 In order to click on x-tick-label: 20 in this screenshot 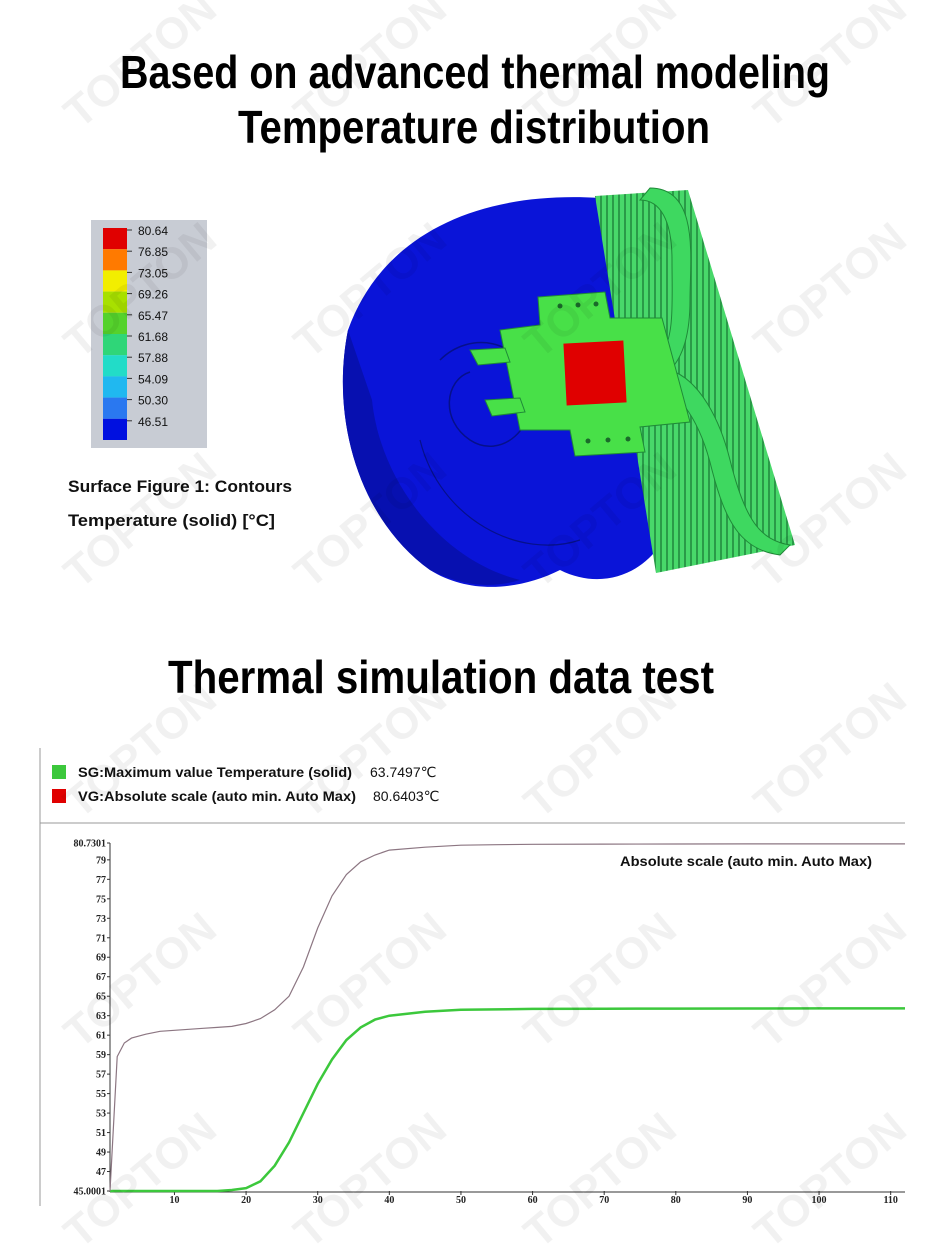, I will do `click(246, 1200)`.